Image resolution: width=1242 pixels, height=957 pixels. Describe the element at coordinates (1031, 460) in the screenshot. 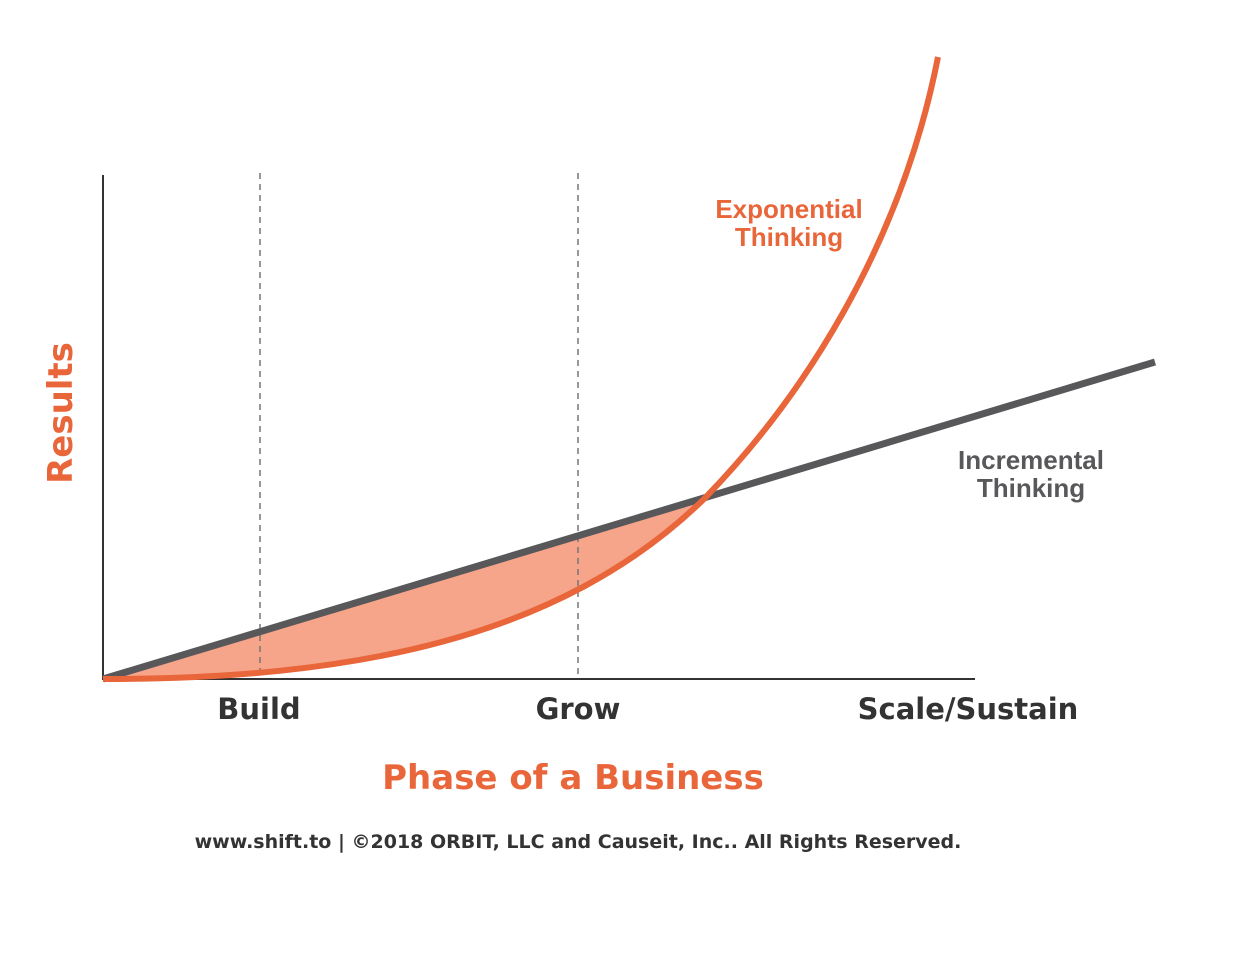

I see `curve-label: Incremental` at that location.